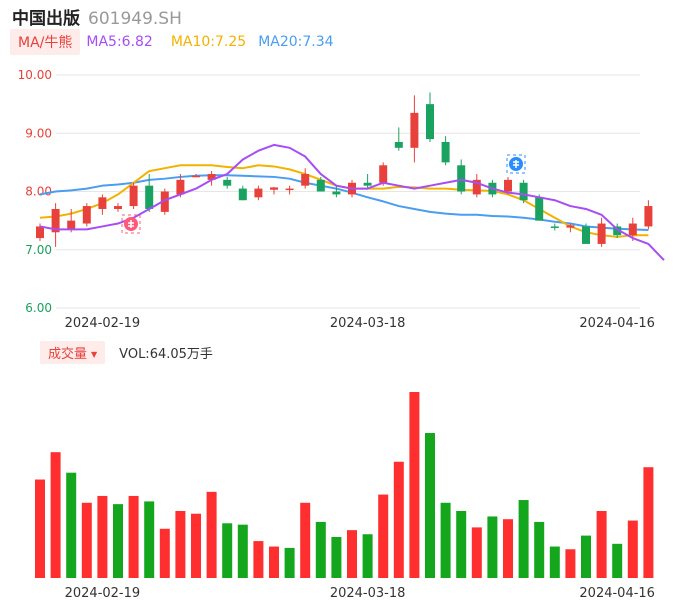  I want to click on price-tick-label: 6.00, so click(38, 308).